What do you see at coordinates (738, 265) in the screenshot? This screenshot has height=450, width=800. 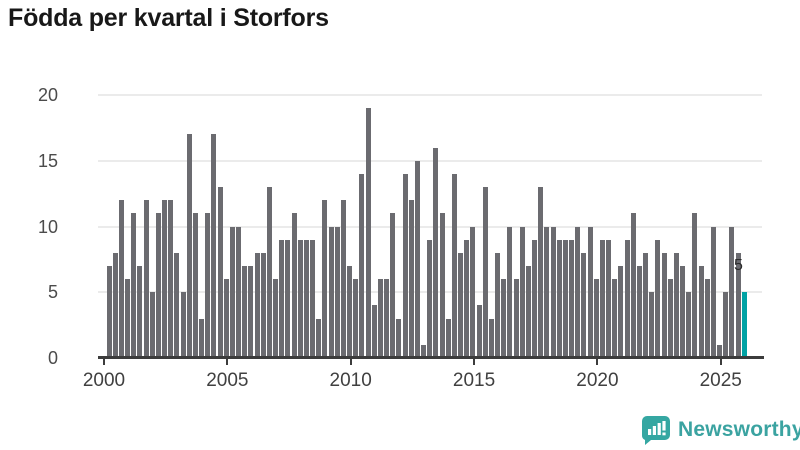 I see `highlight-value-label: 5` at bounding box center [738, 265].